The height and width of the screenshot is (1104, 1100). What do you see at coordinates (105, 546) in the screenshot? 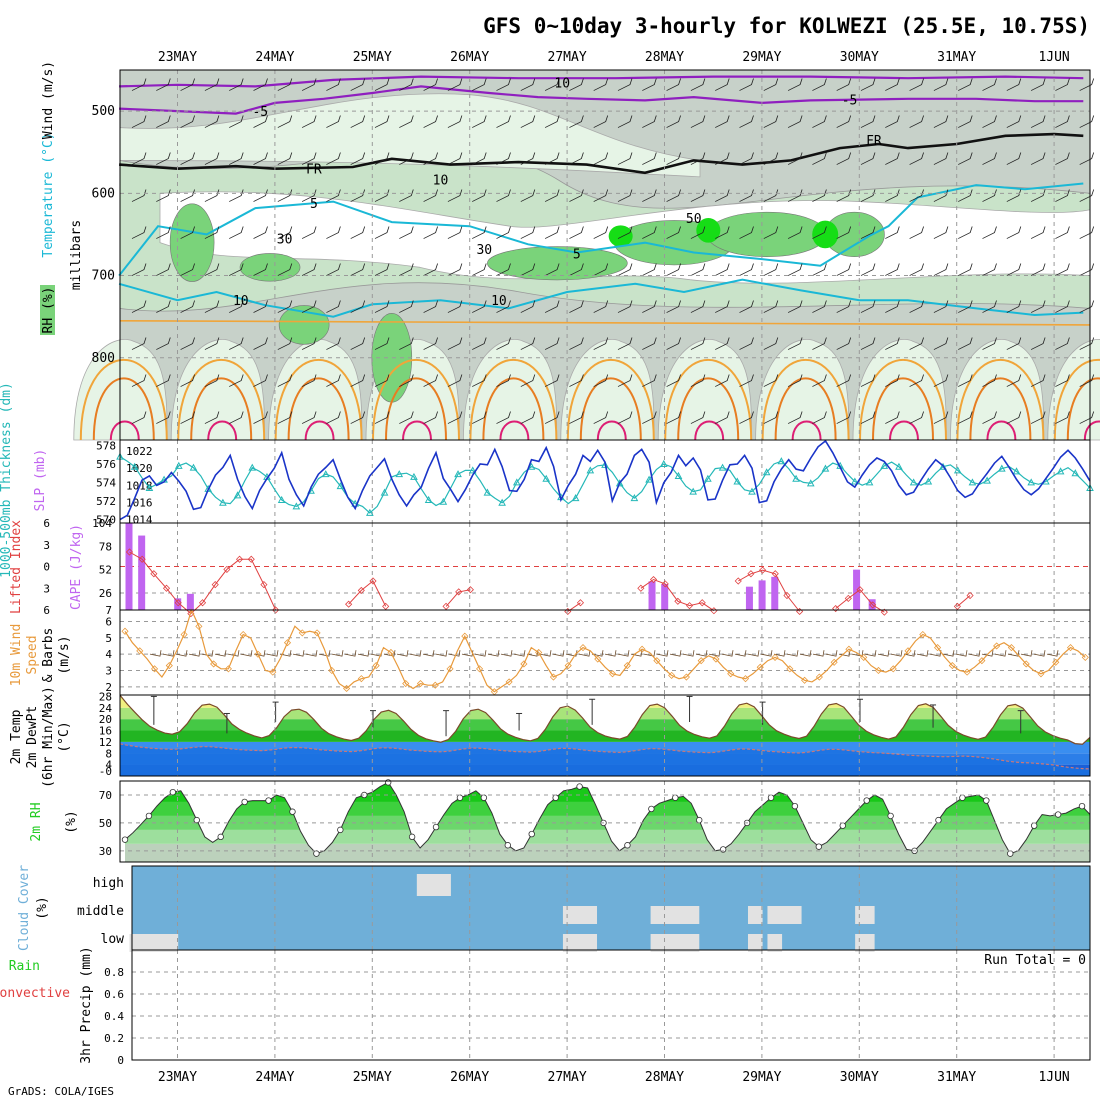
I see `cape-tick-label: 78` at bounding box center [105, 546].